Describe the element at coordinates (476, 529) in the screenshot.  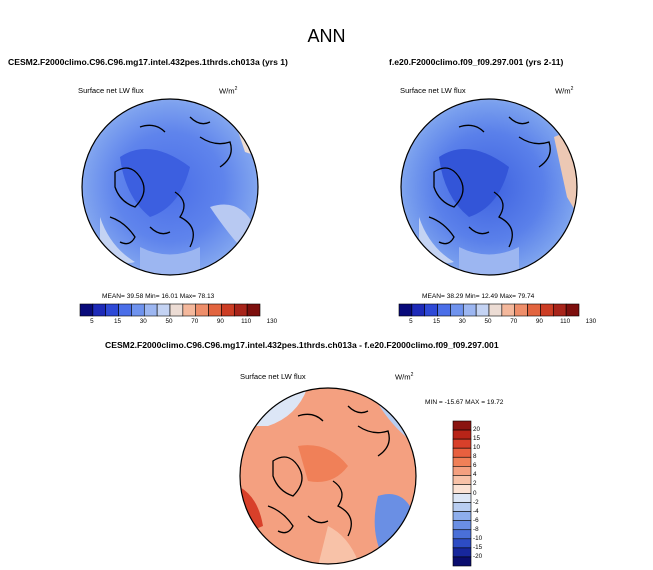
I see `colorbar-tick-label: -8` at that location.